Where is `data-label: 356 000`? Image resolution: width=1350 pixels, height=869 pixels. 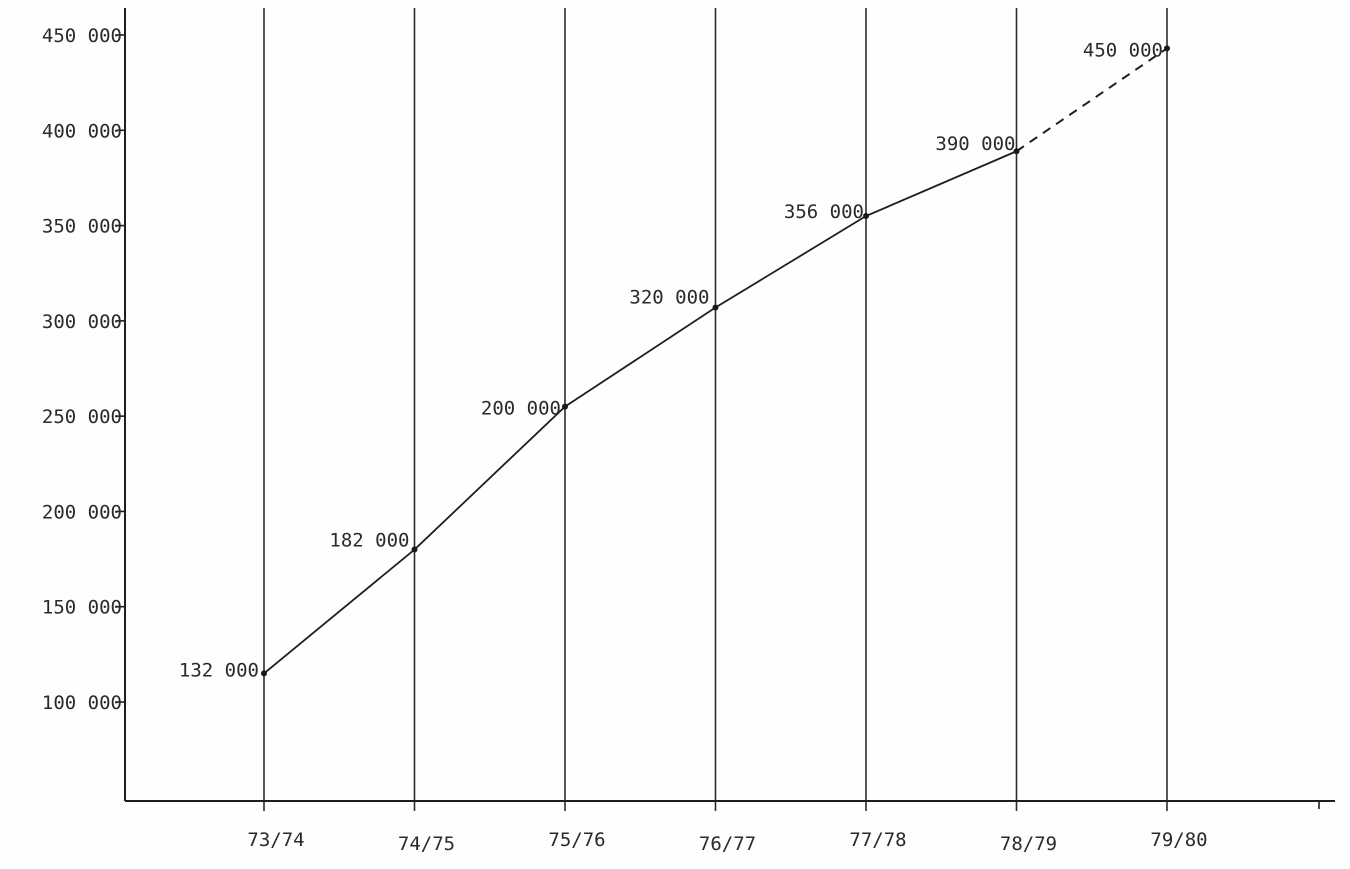 data-label: 356 000 is located at coordinates (824, 212).